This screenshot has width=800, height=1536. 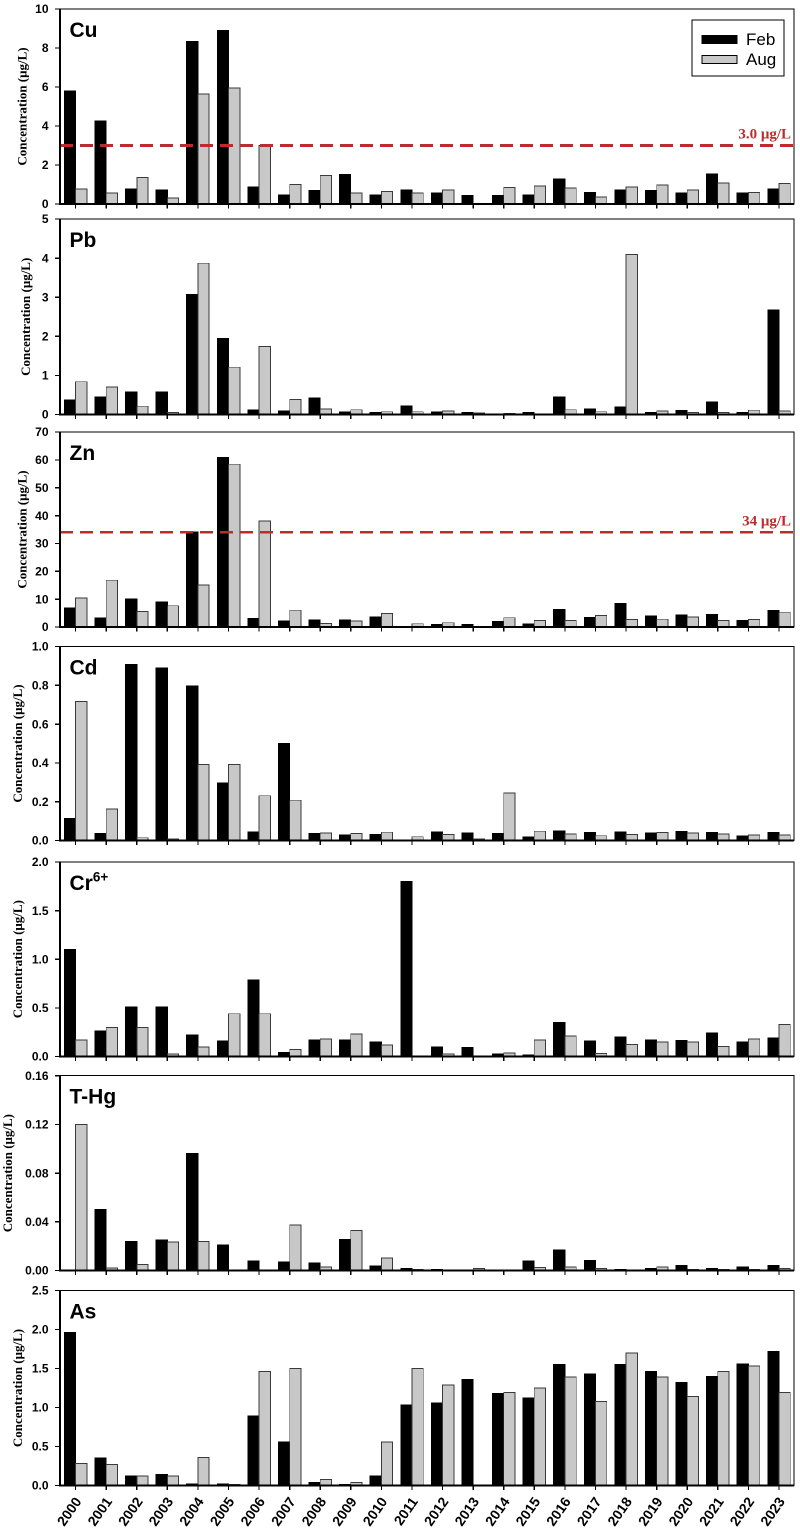 What do you see at coordinates (37, 1271) in the screenshot?
I see `svg-text: 0.00` at bounding box center [37, 1271].